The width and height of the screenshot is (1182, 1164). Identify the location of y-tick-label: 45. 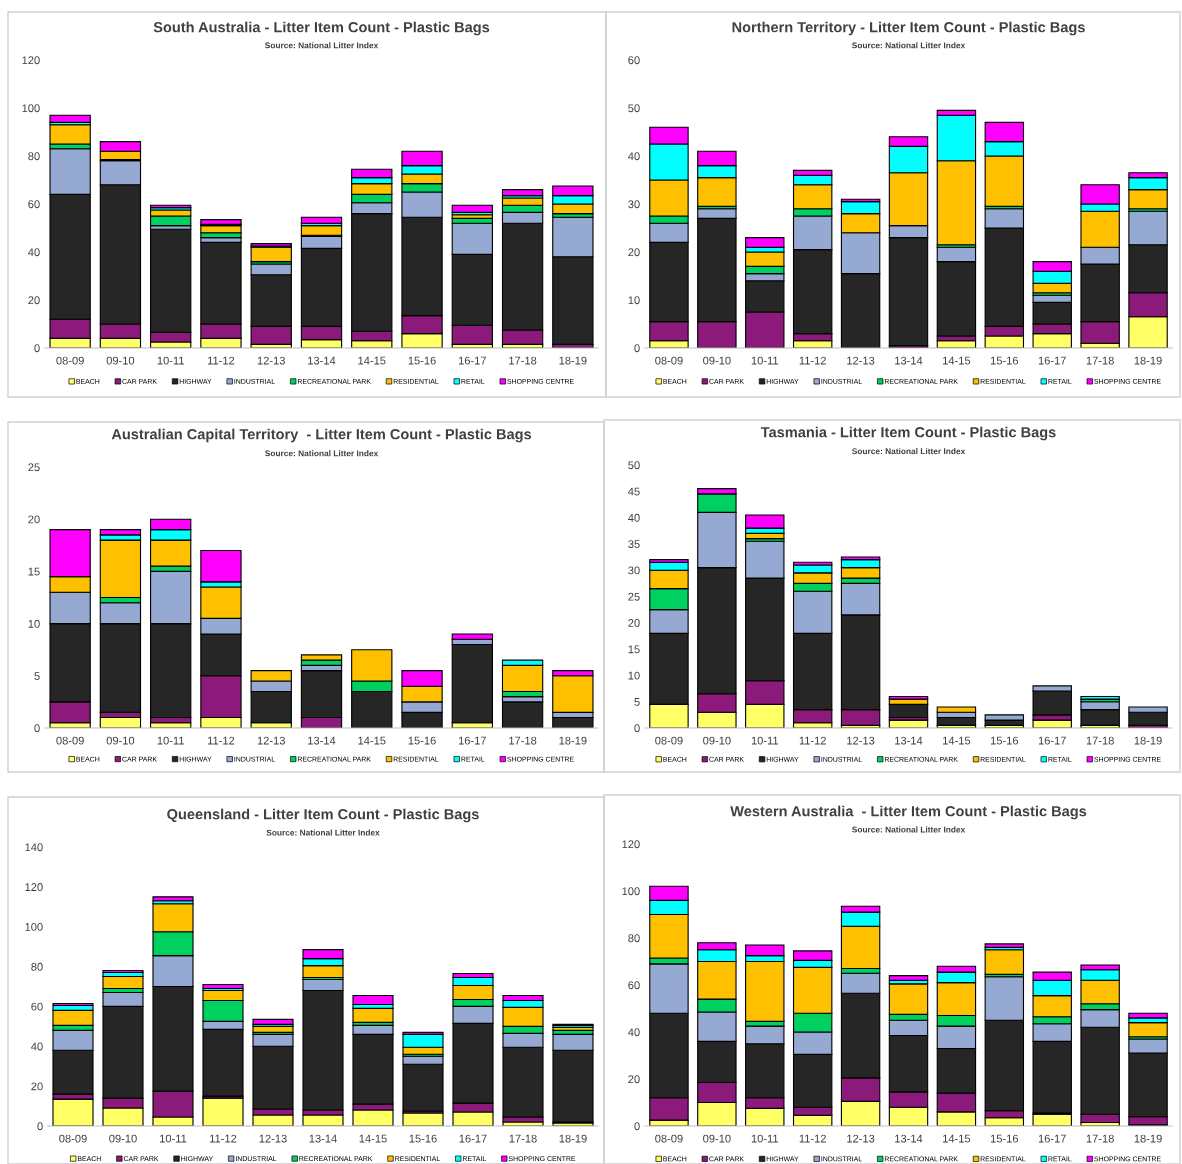
(634, 491).